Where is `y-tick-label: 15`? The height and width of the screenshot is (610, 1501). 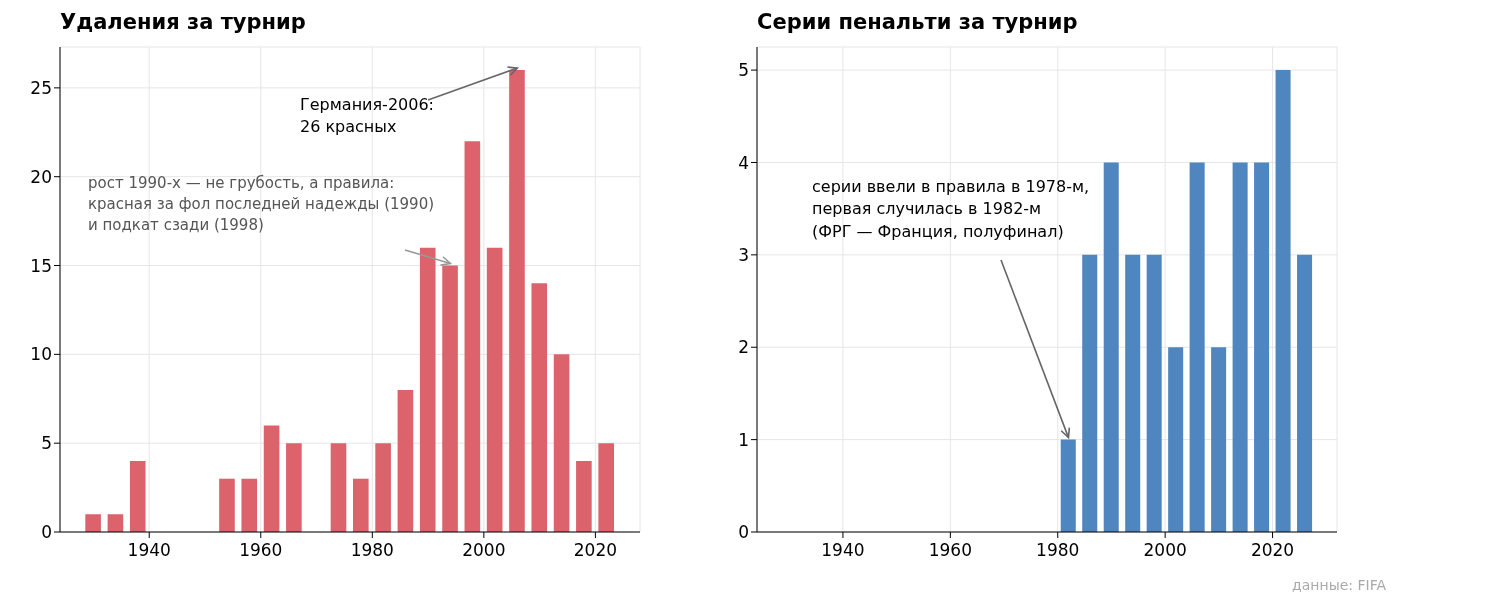 y-tick-label: 15 is located at coordinates (41, 265).